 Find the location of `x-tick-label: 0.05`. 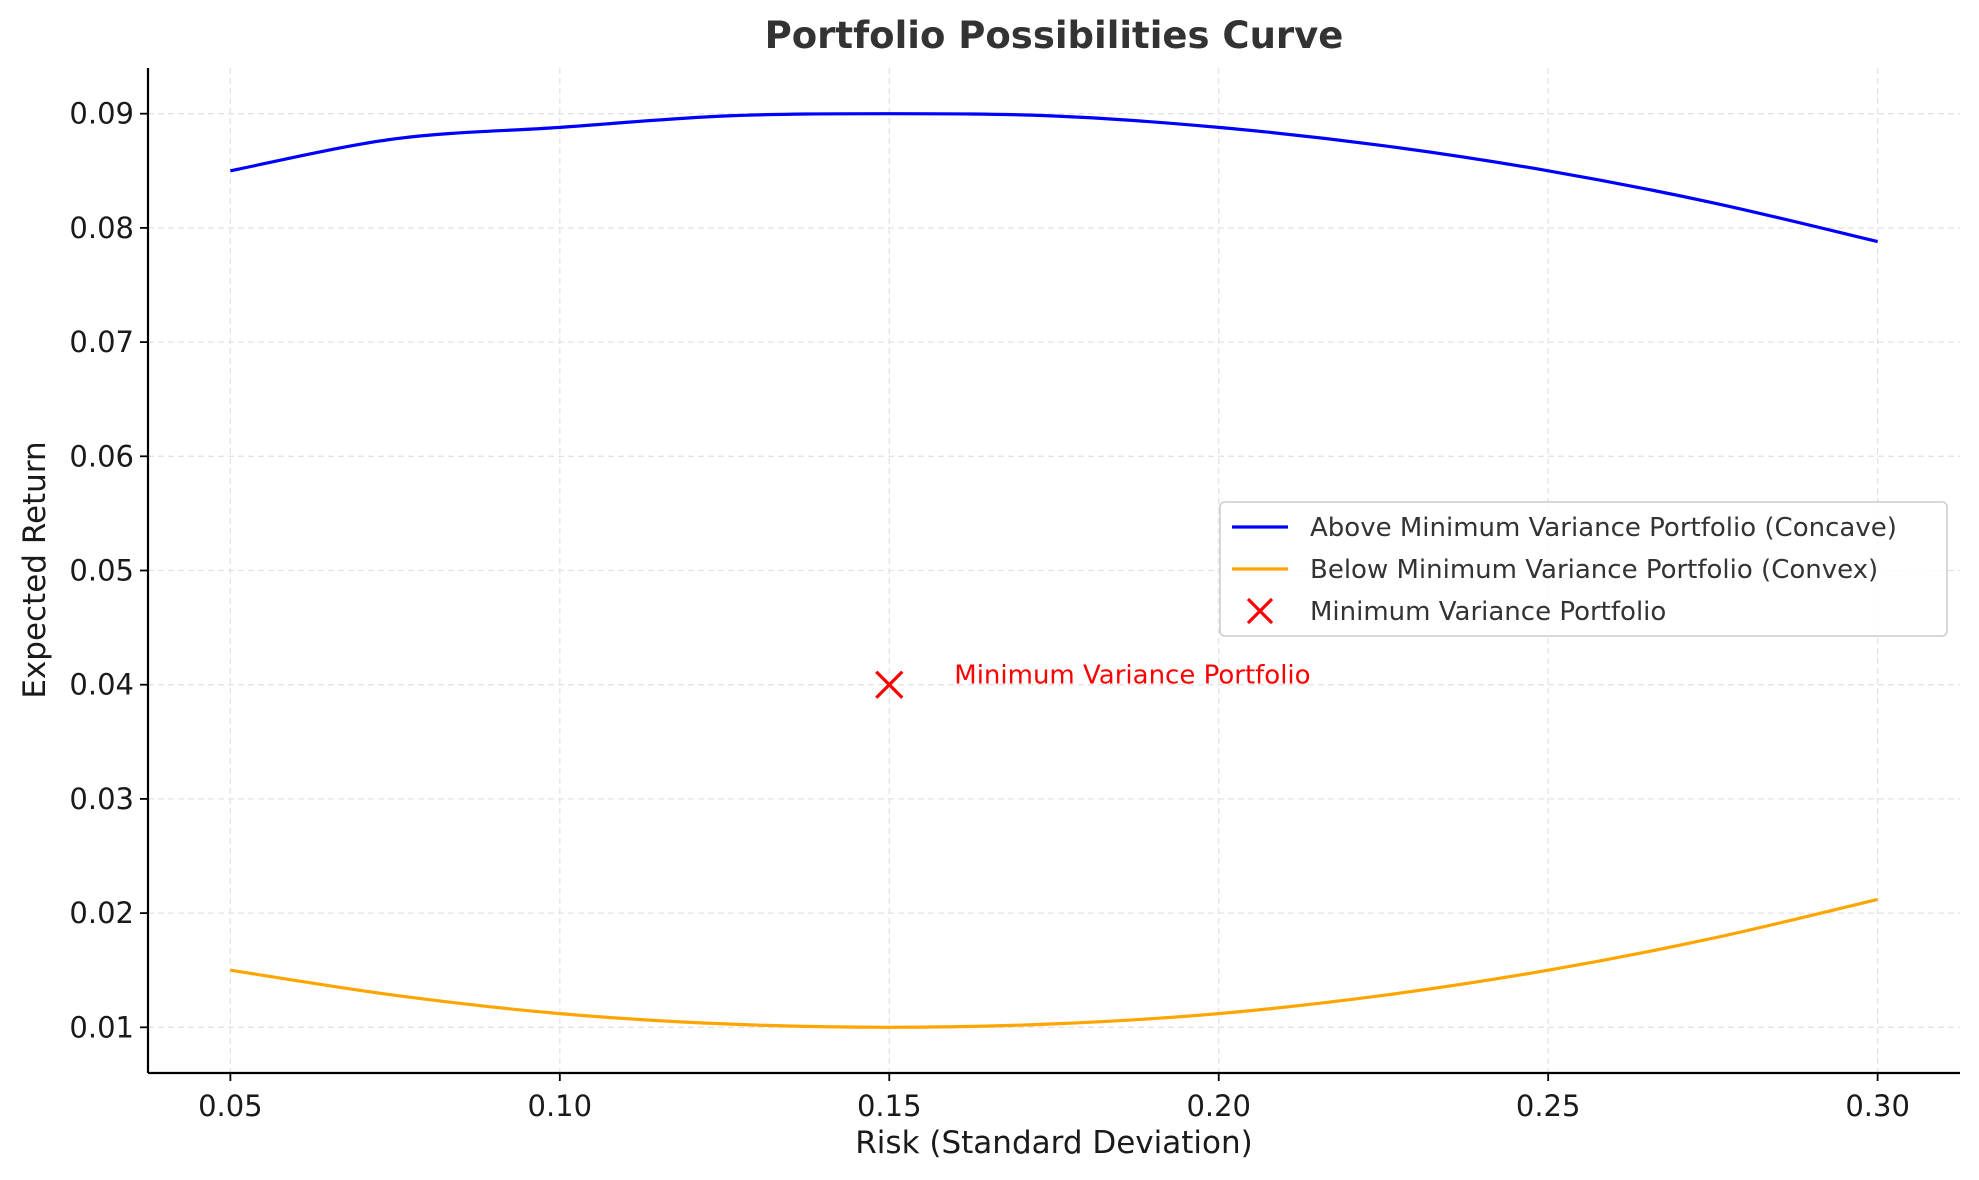

x-tick-label: 0.05 is located at coordinates (230, 1106).